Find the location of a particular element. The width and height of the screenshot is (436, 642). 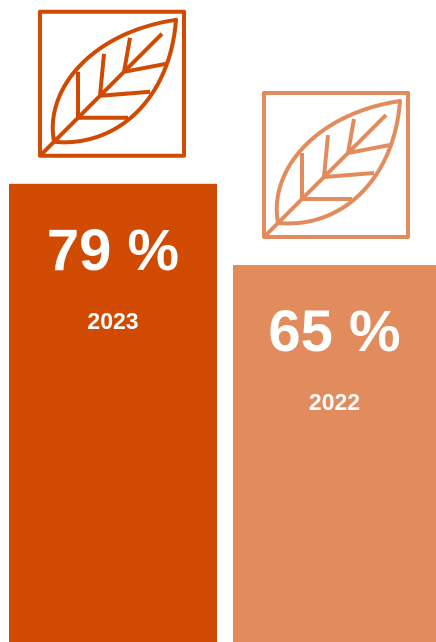

value-label: 65 % is located at coordinates (334, 331).